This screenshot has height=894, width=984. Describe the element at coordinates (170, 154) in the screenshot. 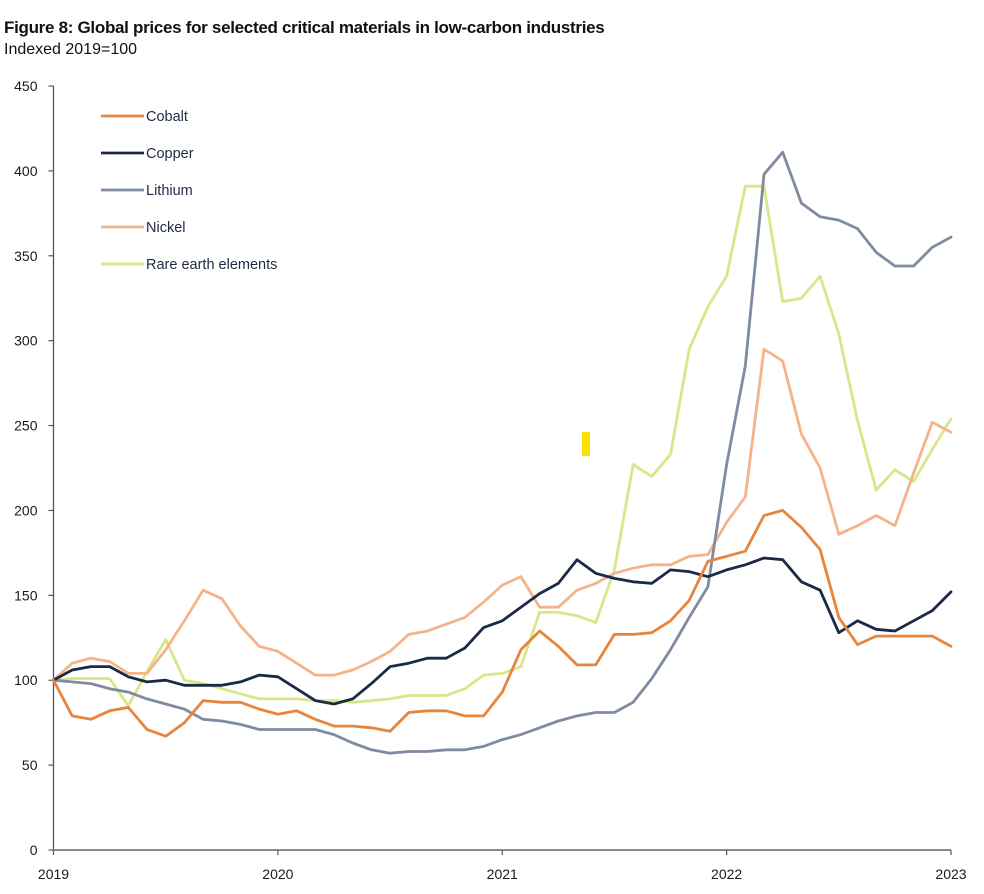

I see `legend-label-copper: Copper` at that location.